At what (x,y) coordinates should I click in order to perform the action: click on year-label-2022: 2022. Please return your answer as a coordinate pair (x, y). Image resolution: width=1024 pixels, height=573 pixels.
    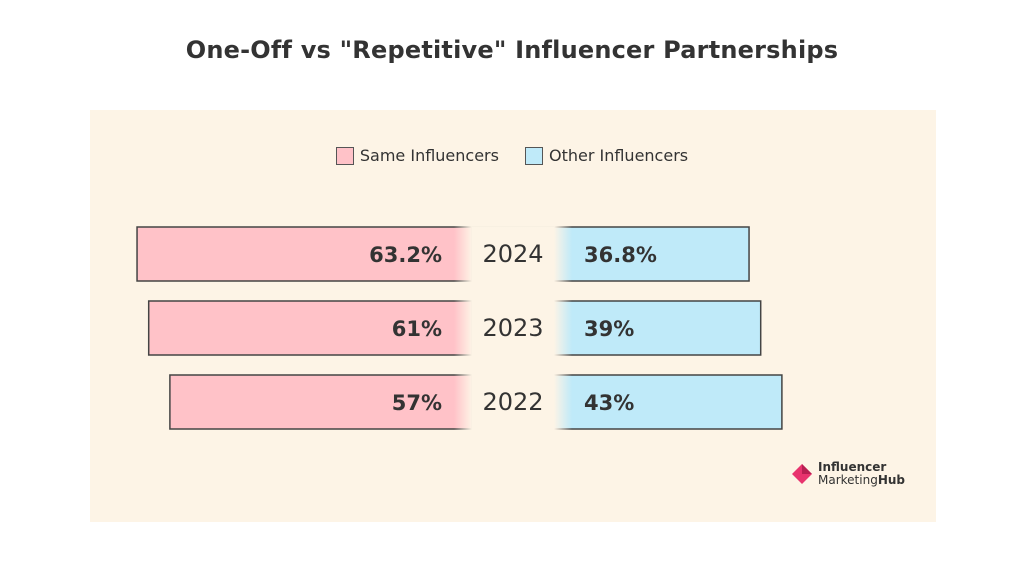
    Looking at the image, I should click on (512, 402).